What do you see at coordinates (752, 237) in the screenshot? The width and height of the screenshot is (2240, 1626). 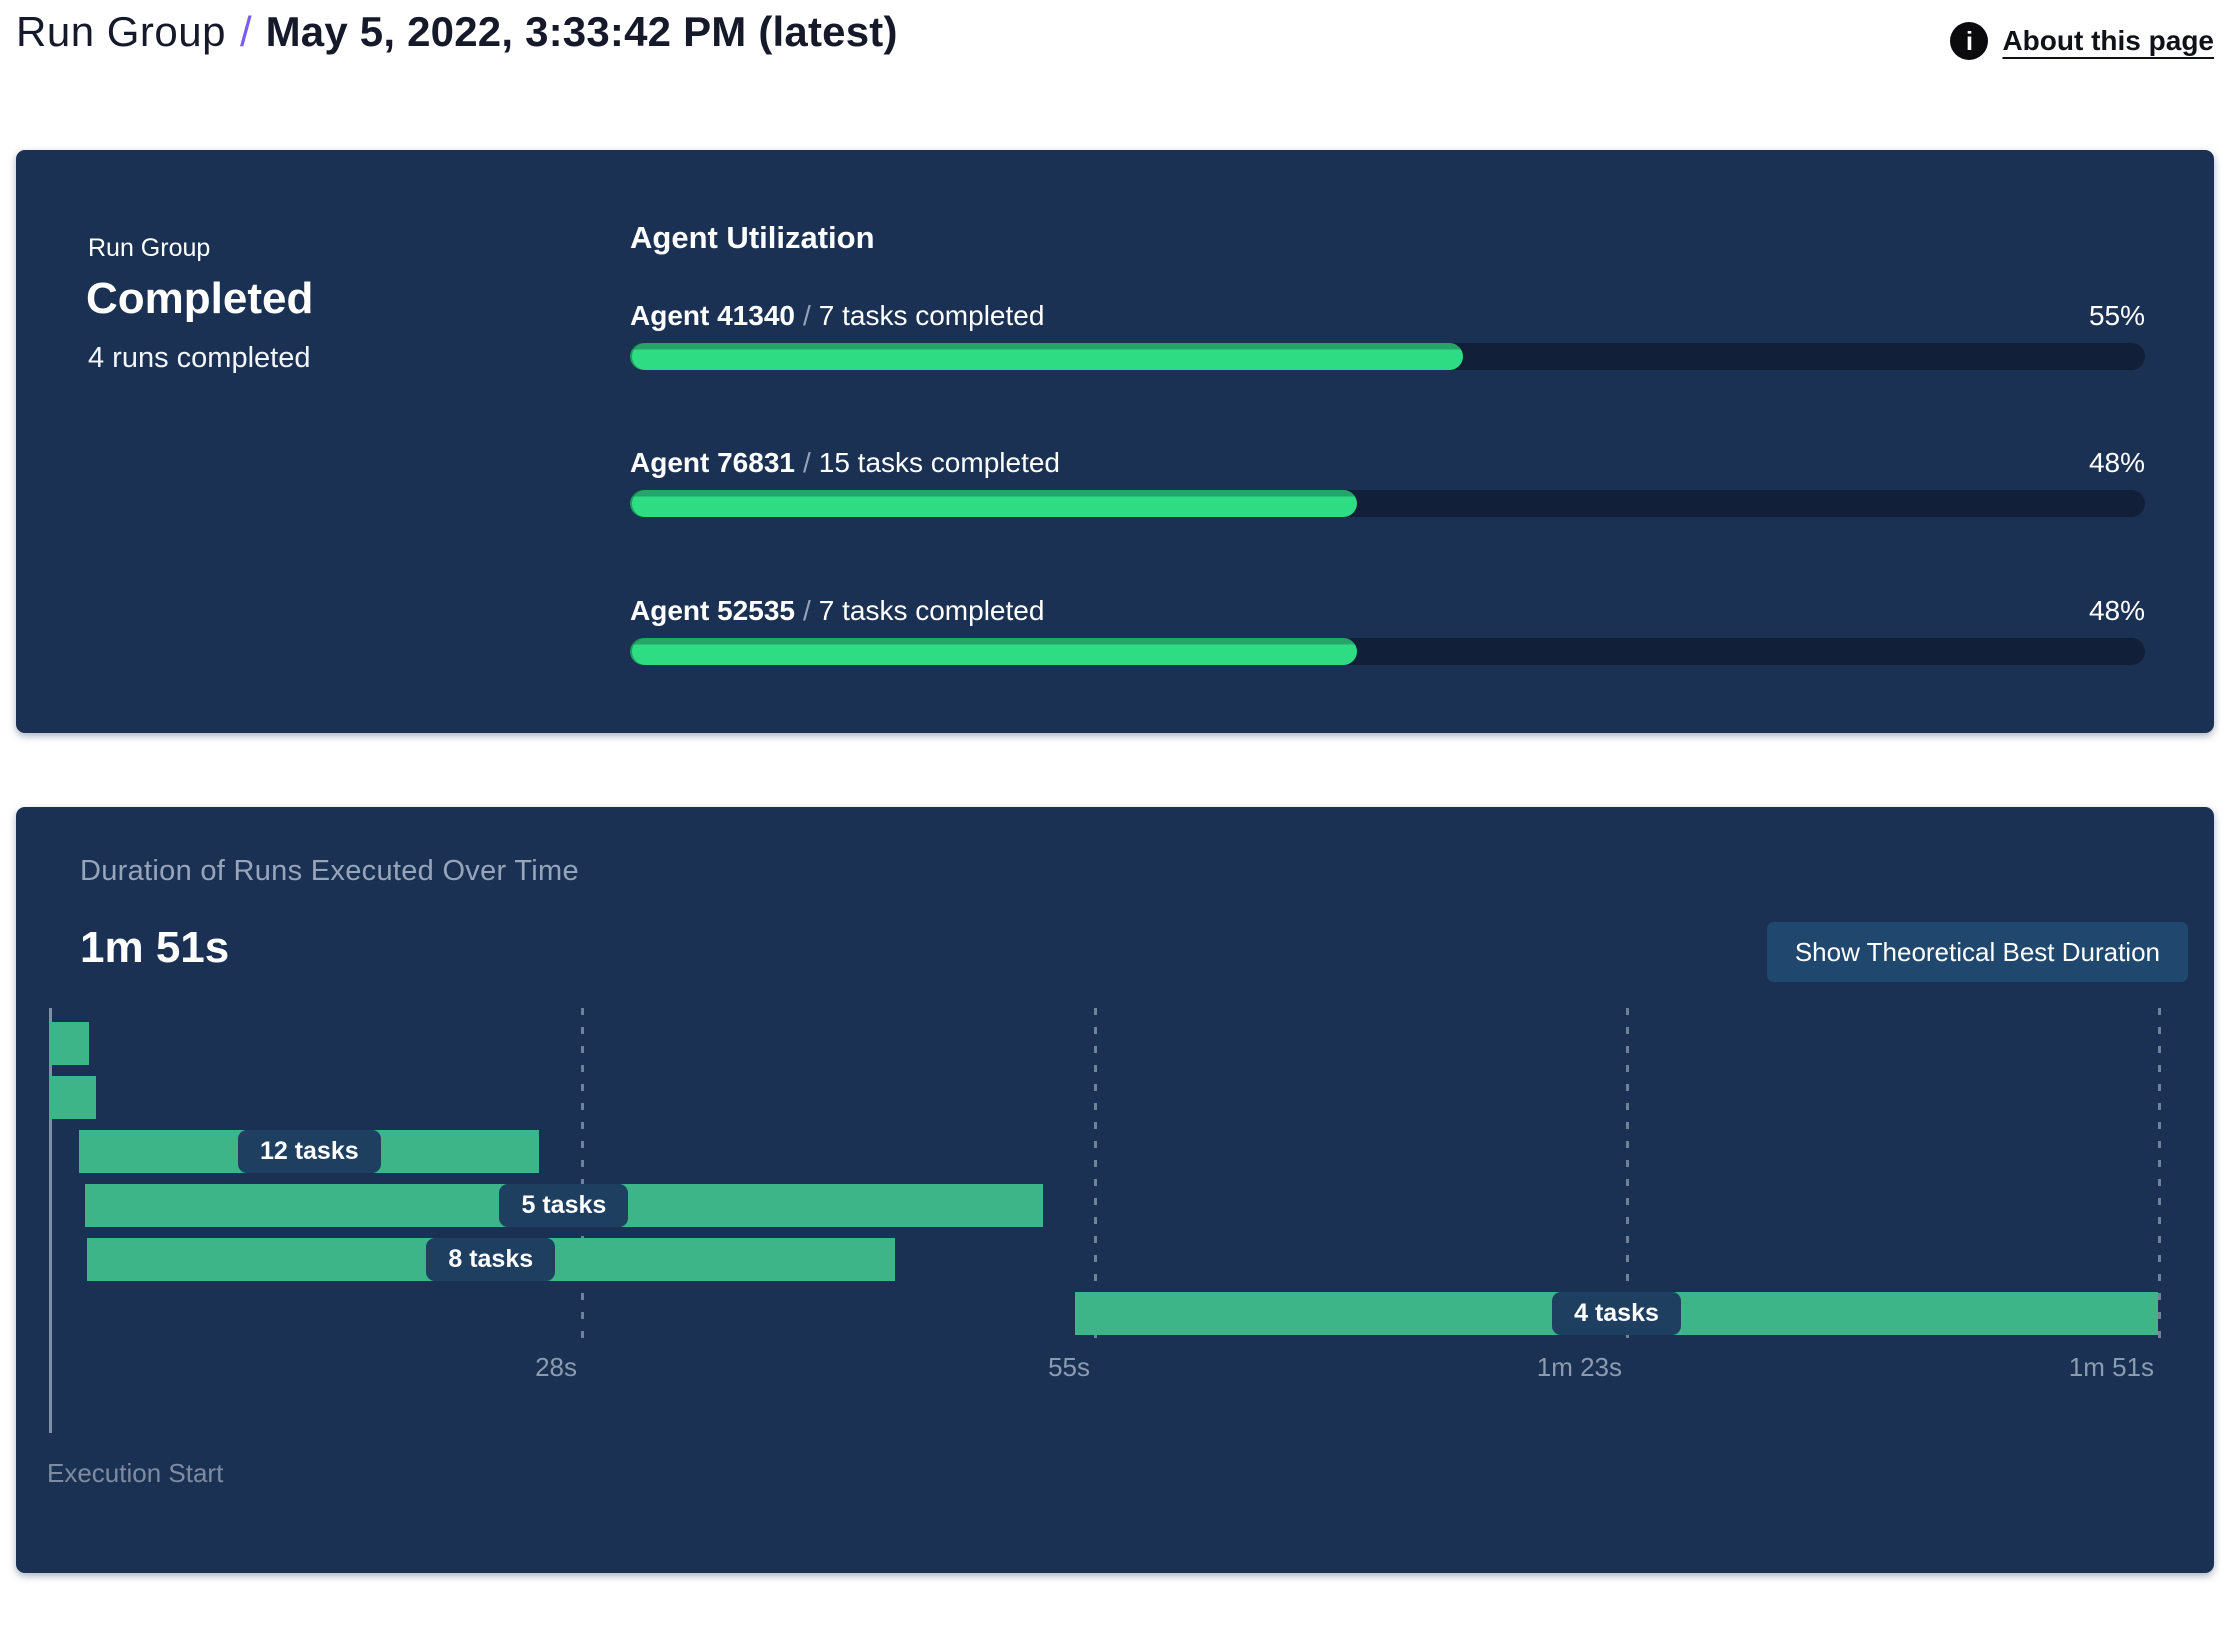 I see `agent-utilization-title: Agent Utilization` at bounding box center [752, 237].